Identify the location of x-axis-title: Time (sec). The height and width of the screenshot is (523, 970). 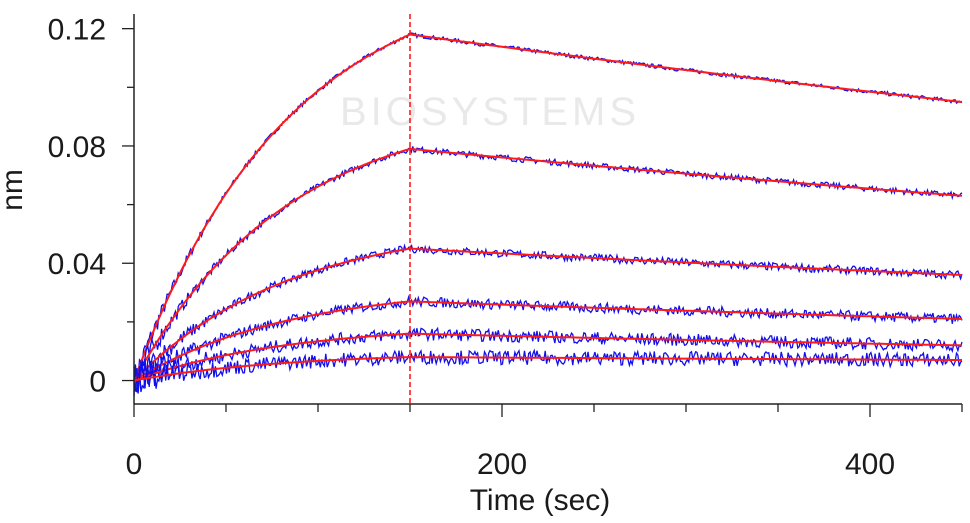
(540, 500).